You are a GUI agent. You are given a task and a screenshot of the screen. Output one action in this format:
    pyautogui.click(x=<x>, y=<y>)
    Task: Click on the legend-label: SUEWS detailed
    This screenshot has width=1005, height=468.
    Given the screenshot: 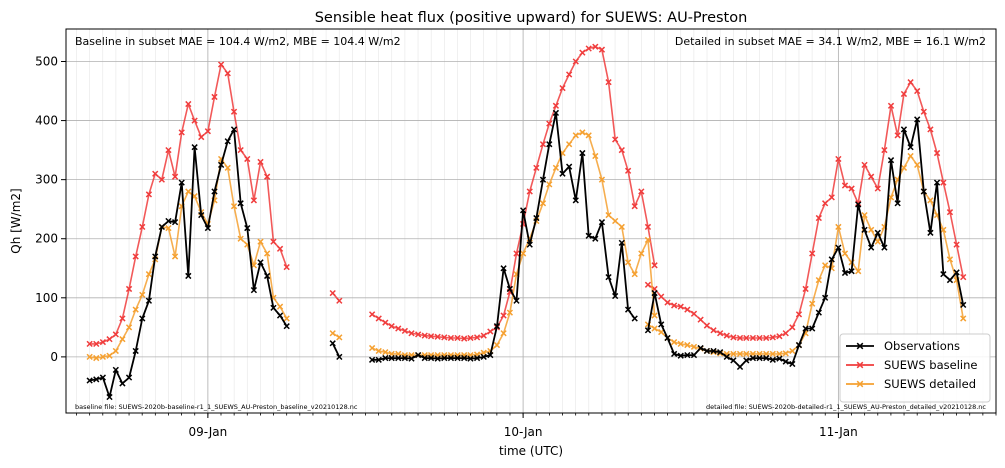 What is the action you would take?
    pyautogui.click(x=930, y=384)
    